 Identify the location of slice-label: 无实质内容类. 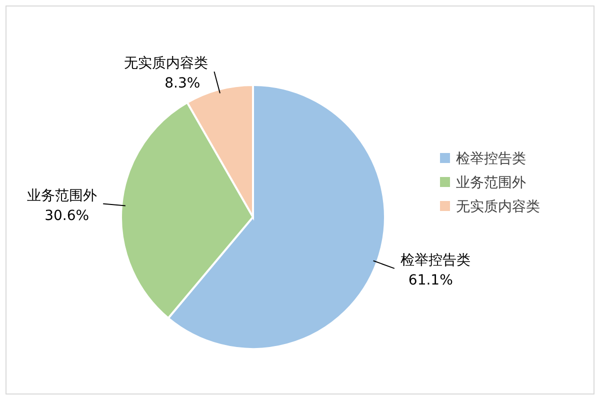
(166, 64).